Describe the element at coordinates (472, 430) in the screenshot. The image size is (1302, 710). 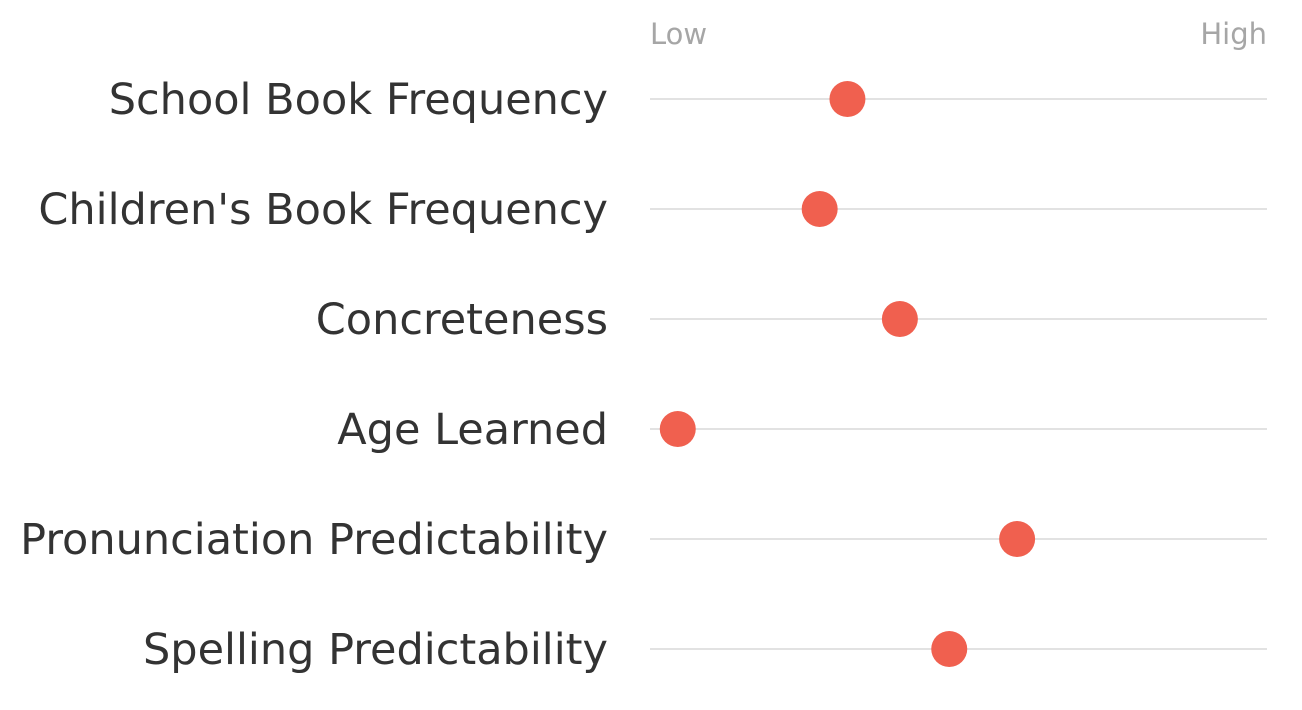
I see `row-label: Age Learned` at that location.